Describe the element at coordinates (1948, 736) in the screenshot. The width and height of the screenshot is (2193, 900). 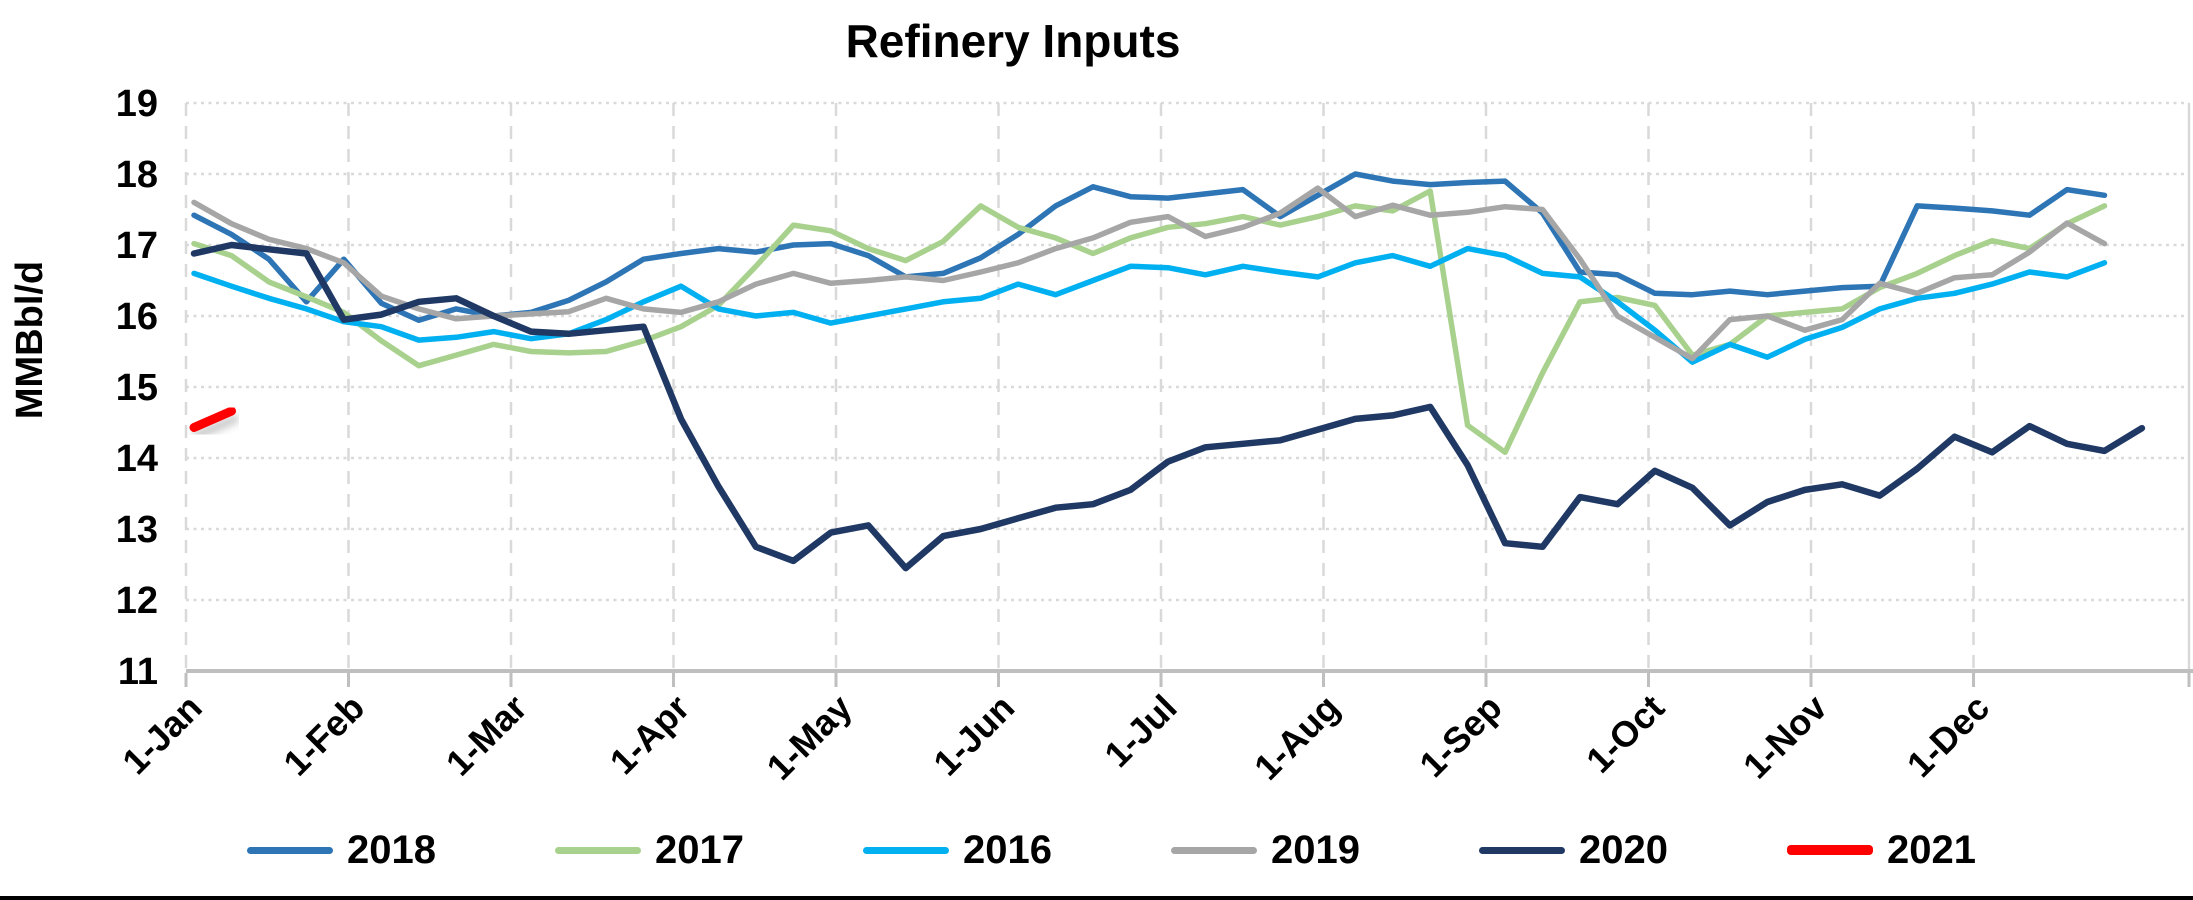
I see `x-axis-tick-label: 1-Dec` at that location.